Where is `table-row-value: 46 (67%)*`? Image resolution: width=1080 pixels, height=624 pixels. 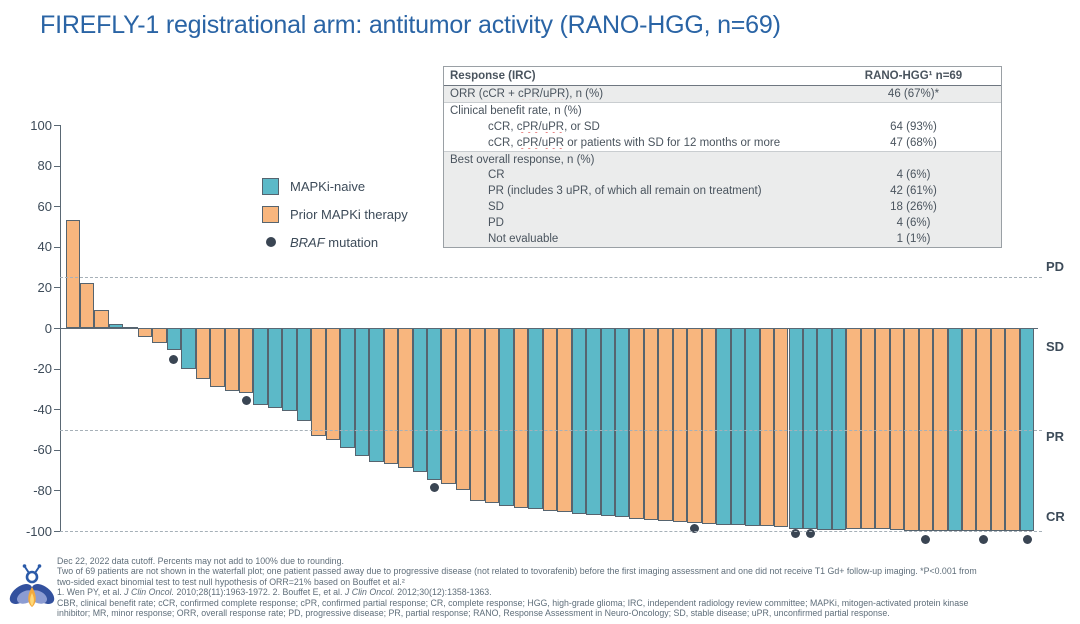 table-row-value: 46 (67%)* is located at coordinates (913, 93).